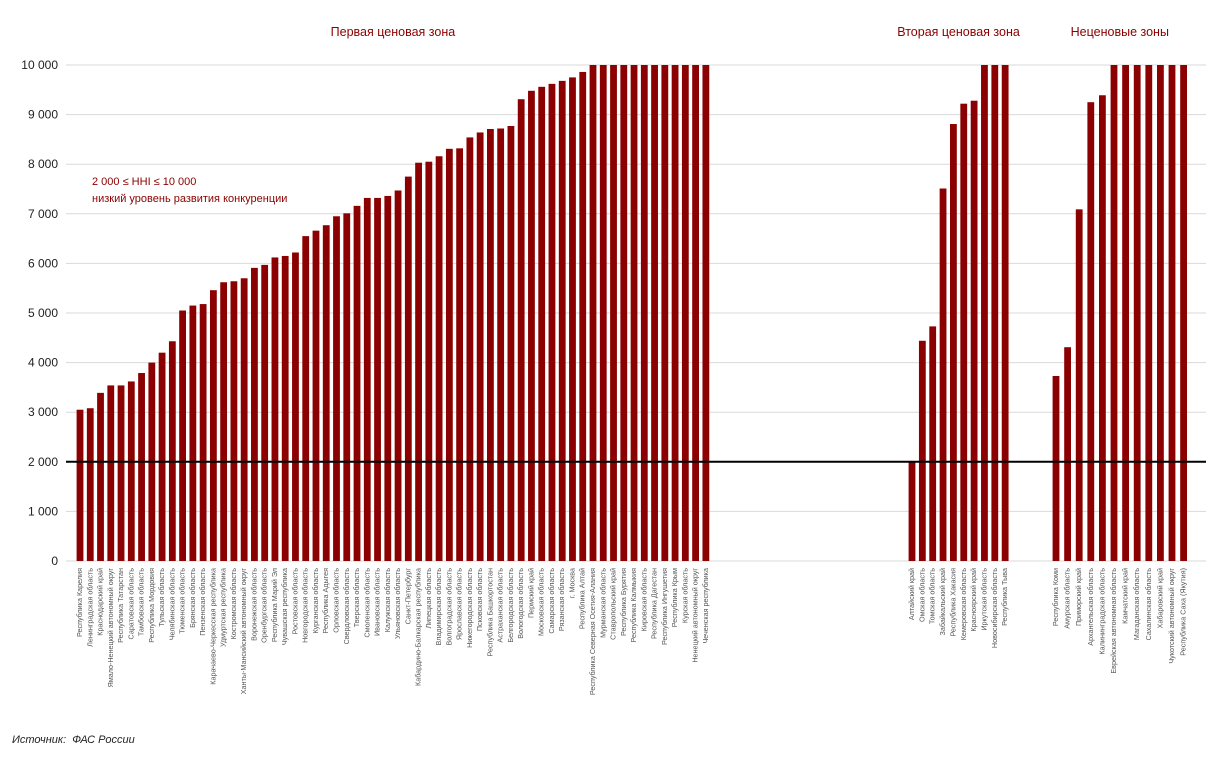  What do you see at coordinates (958, 32) in the screenshot?
I see `zone-title: Вторая ценовая зона` at bounding box center [958, 32].